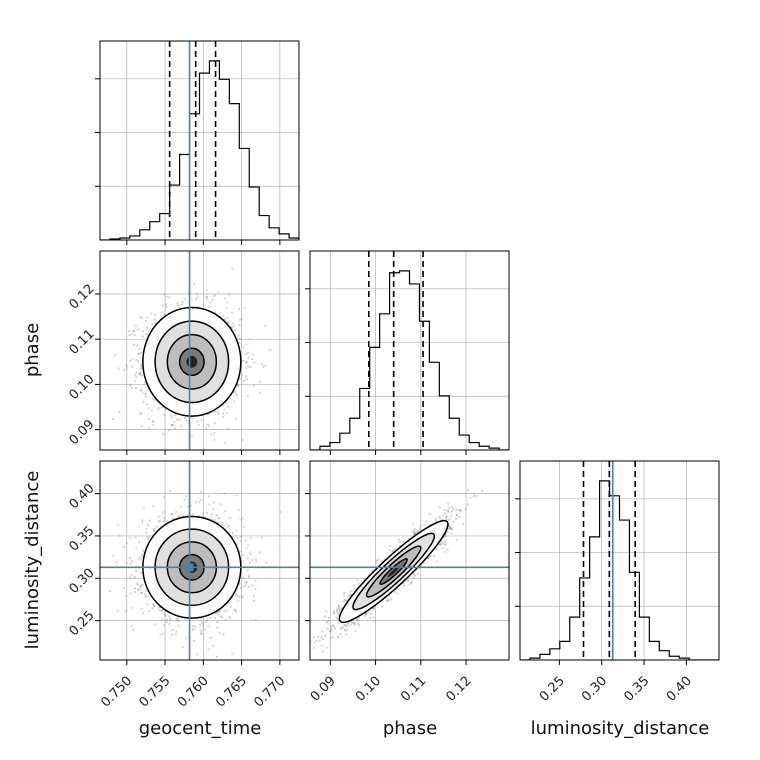 This screenshot has height=760, width=760. Describe the element at coordinates (410, 728) in the screenshot. I see `x-axis-label-phase: phase` at that location.